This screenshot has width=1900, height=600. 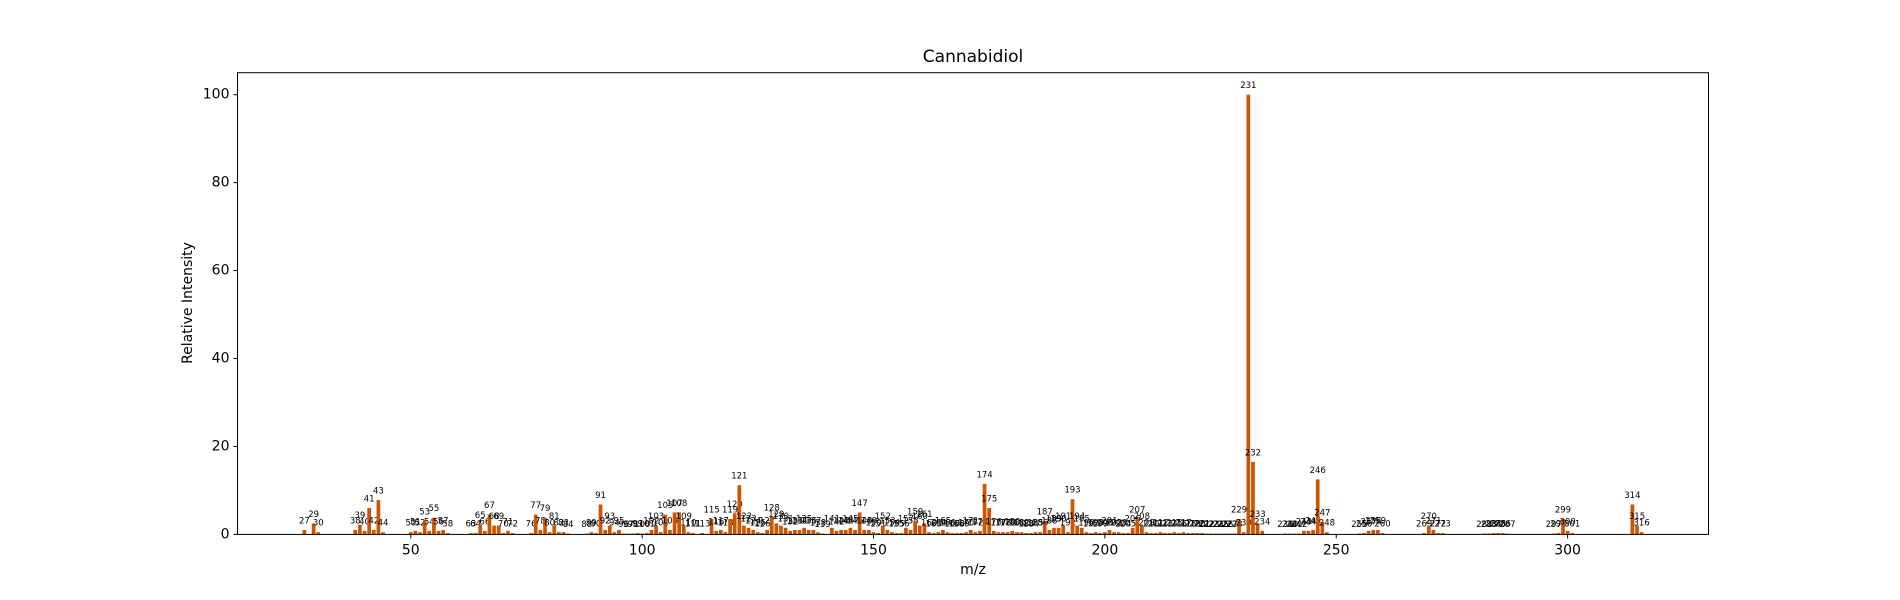 What do you see at coordinates (873, 550) in the screenshot?
I see `x-tick-label: 150` at bounding box center [873, 550].